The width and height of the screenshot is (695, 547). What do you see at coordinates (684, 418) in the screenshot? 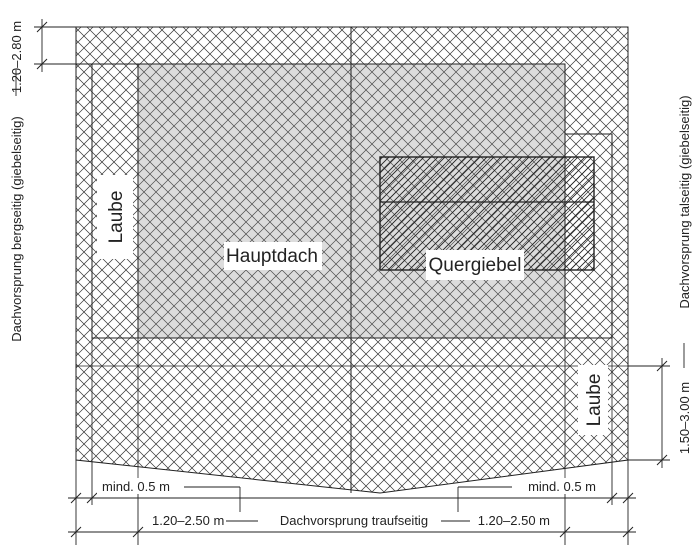
I see `right-overhang-dimension: 1.50–3.00 m` at bounding box center [684, 418].